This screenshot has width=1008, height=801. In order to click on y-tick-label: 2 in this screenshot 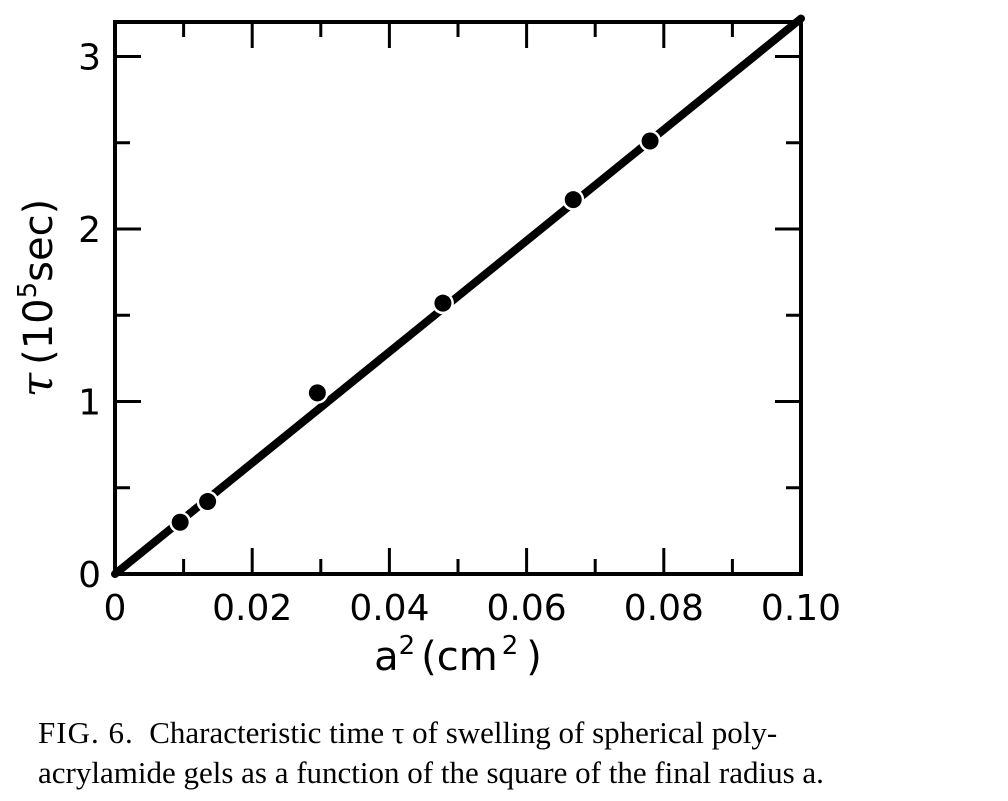, I will do `click(89, 230)`.